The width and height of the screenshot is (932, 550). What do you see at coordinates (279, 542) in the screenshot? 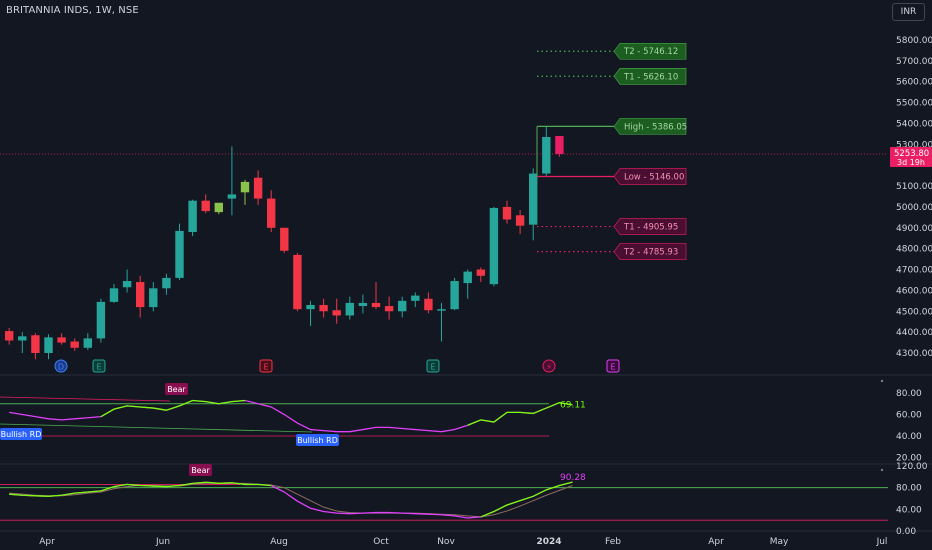
I see `time-axis-label: Aug` at bounding box center [279, 542].